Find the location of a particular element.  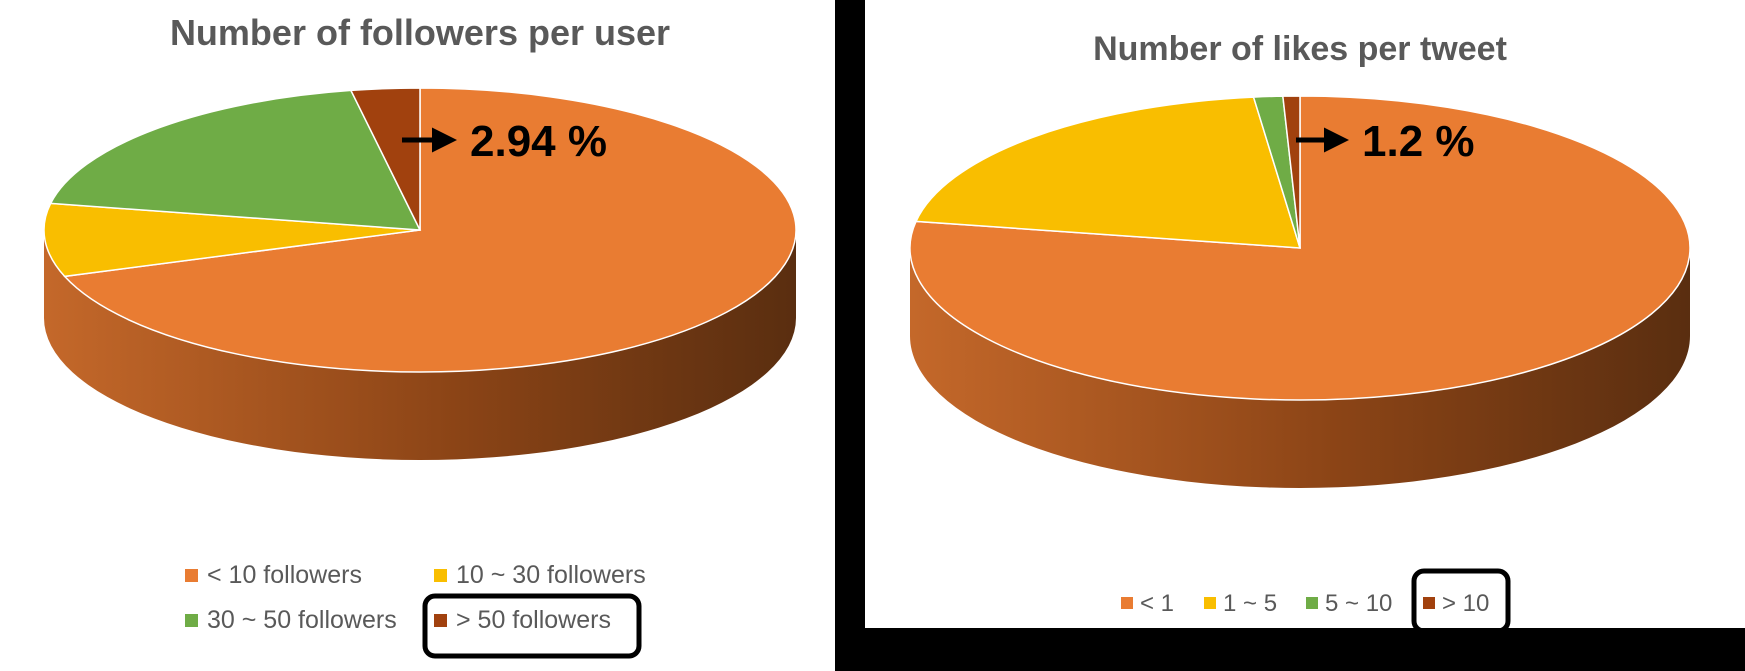

callout-annotation: 2.94 % is located at coordinates (504, 141).